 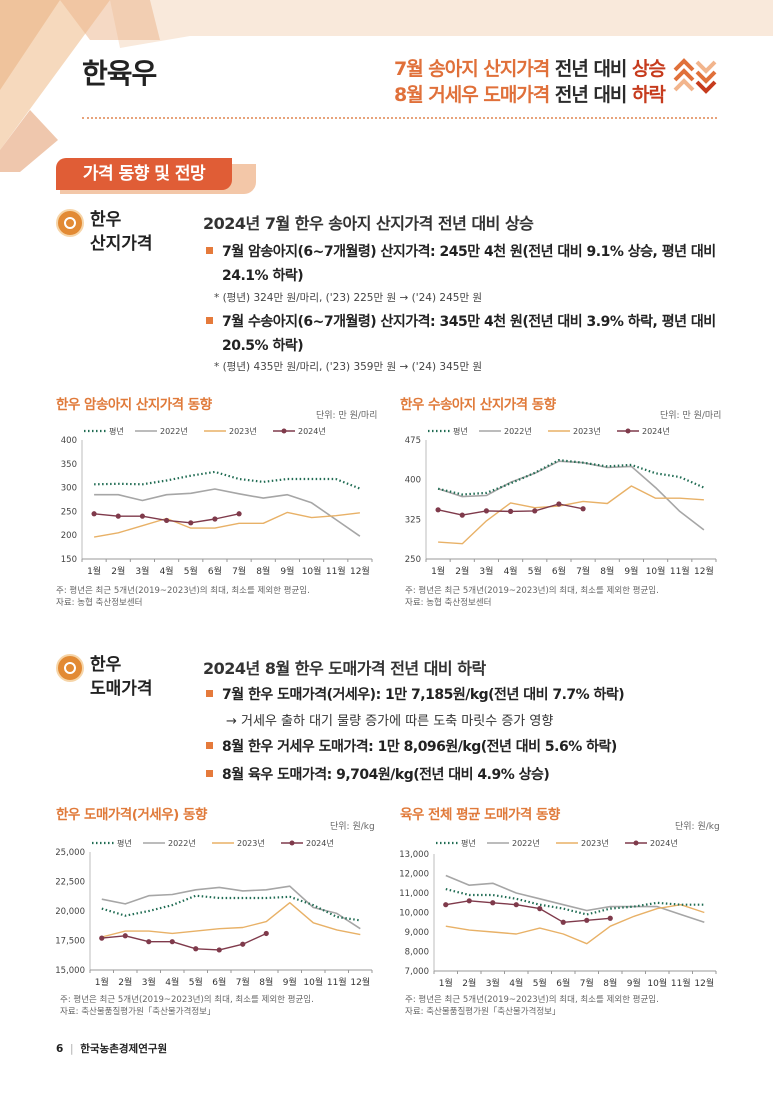 What do you see at coordinates (595, 843) in the screenshot?
I see `legend-label: 2023년` at bounding box center [595, 843].